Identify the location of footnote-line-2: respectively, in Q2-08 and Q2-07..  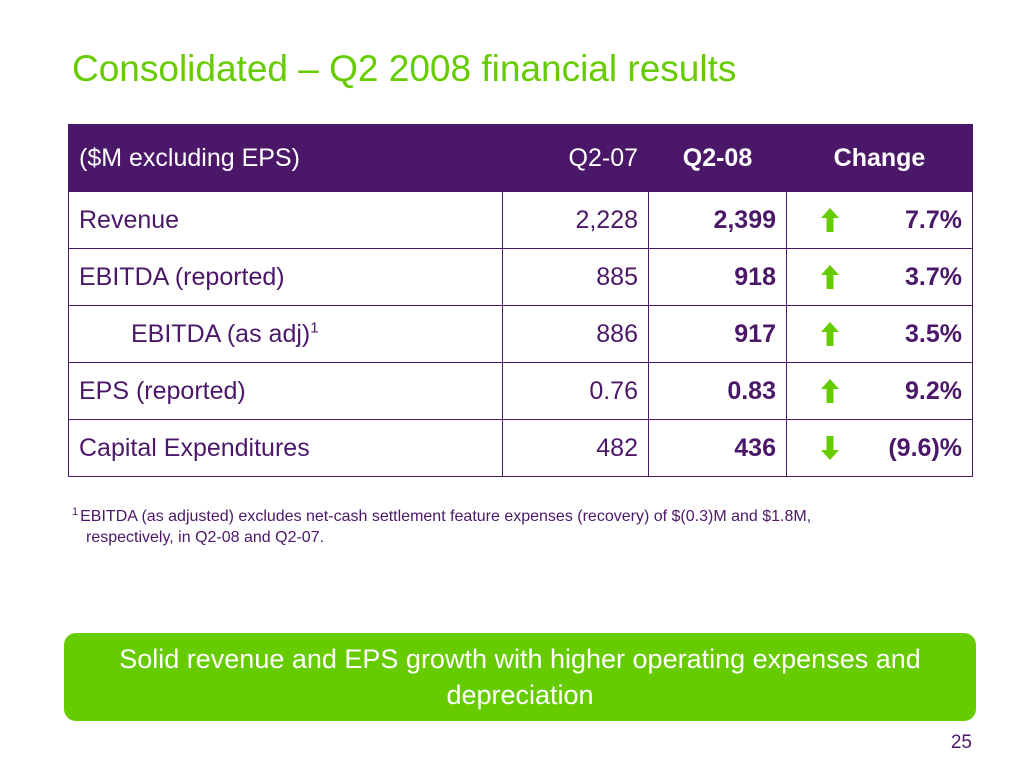
(205, 537).